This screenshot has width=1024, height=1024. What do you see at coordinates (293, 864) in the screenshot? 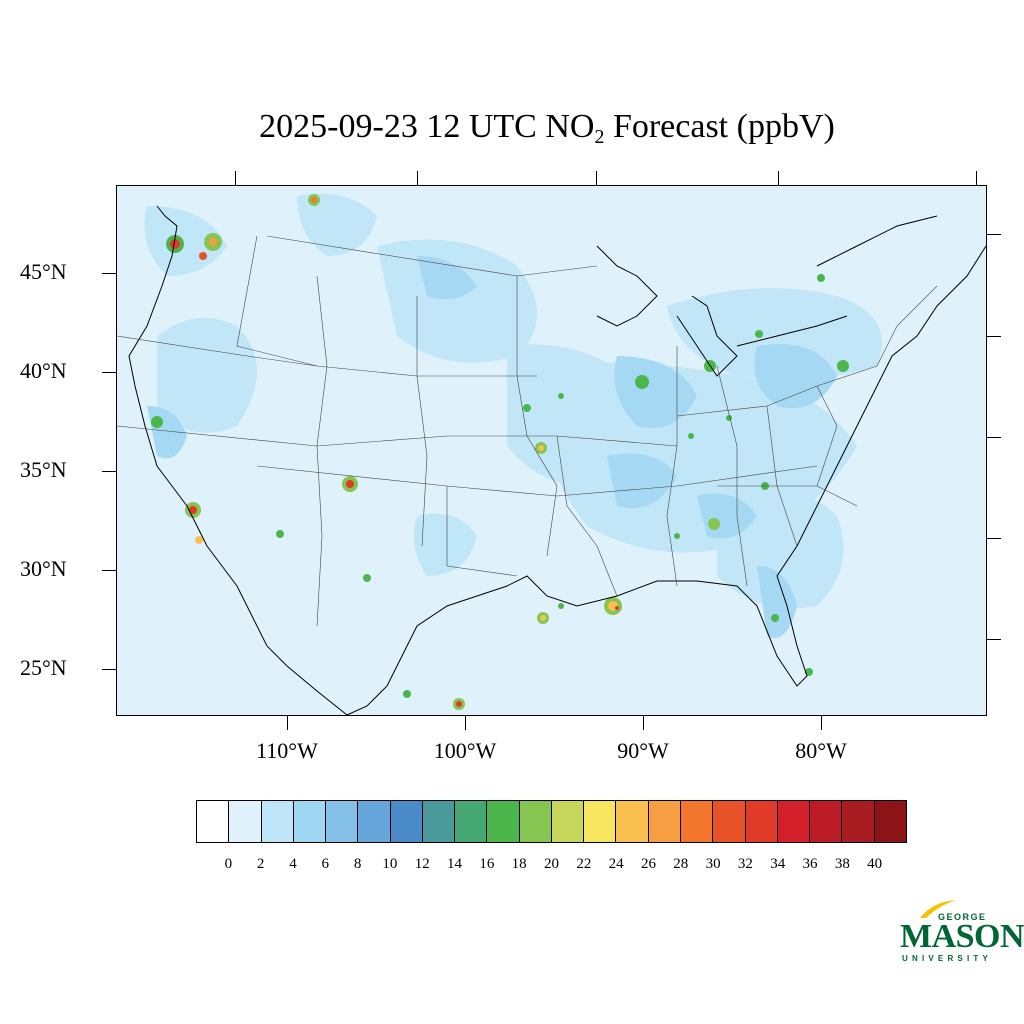
I see `colorbar-label: 4` at bounding box center [293, 864].